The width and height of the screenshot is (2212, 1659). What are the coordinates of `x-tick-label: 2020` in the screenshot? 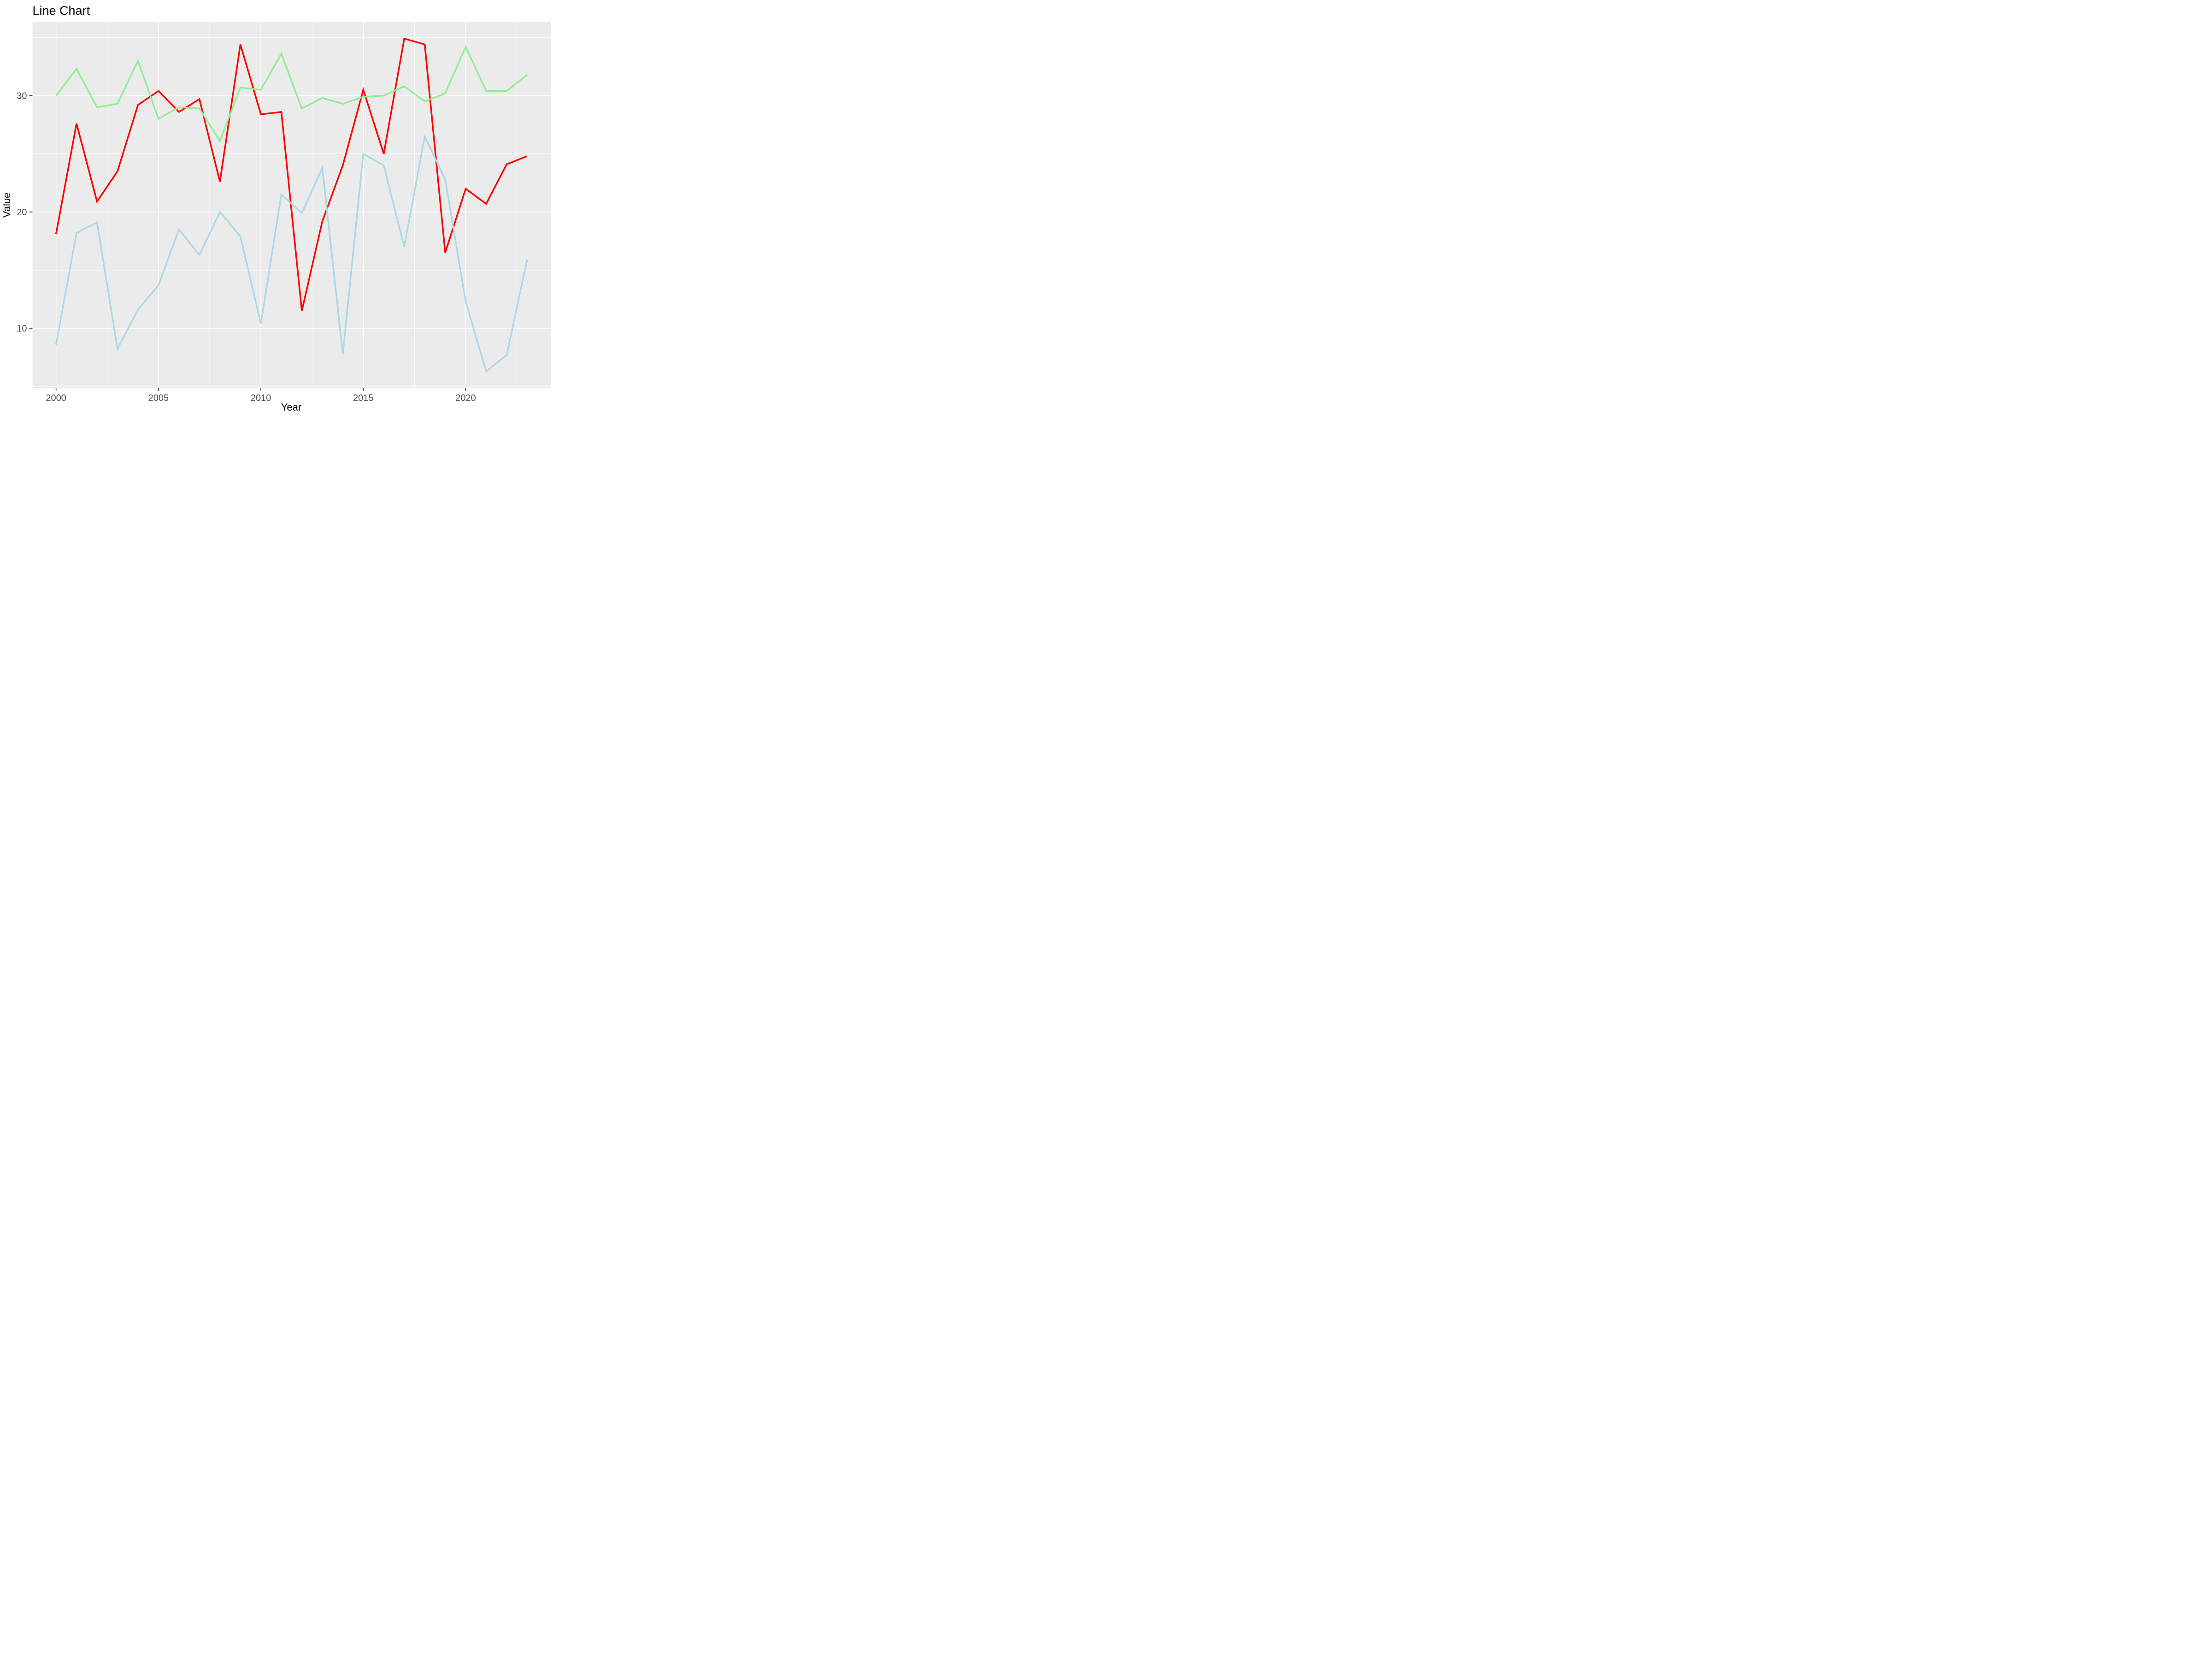 It's located at (465, 398).